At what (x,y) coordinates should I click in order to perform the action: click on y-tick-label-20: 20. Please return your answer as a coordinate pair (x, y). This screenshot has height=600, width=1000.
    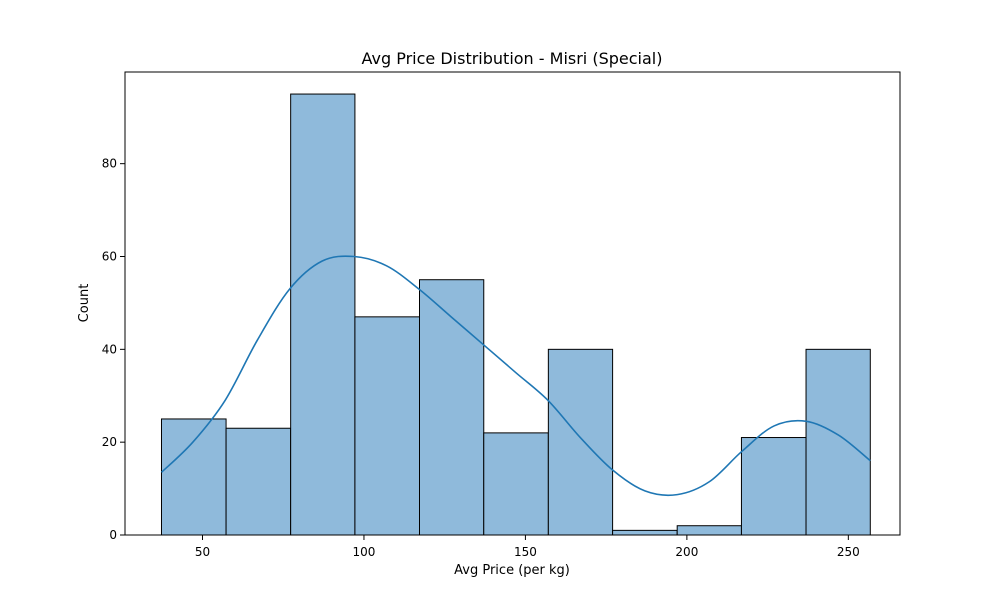
    Looking at the image, I should click on (109, 442).